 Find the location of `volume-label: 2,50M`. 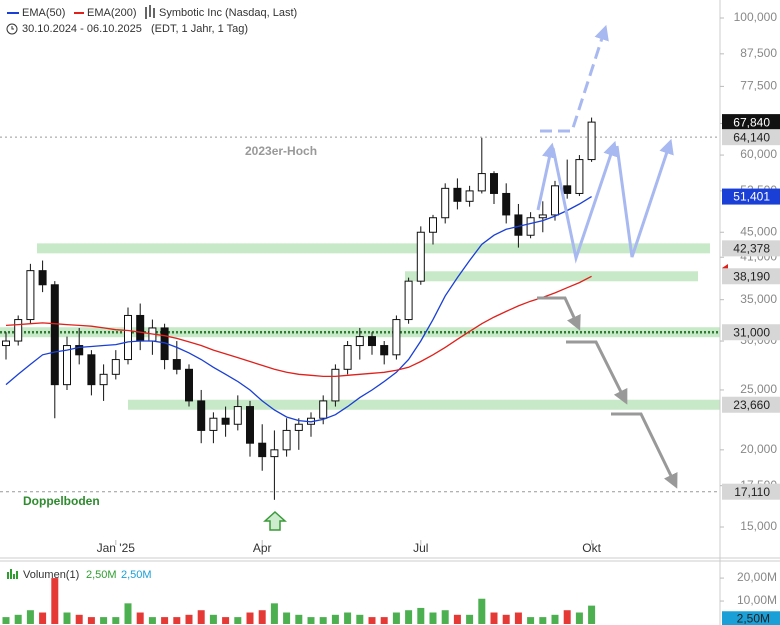

volume-label: 2,50M is located at coordinates (753, 618).